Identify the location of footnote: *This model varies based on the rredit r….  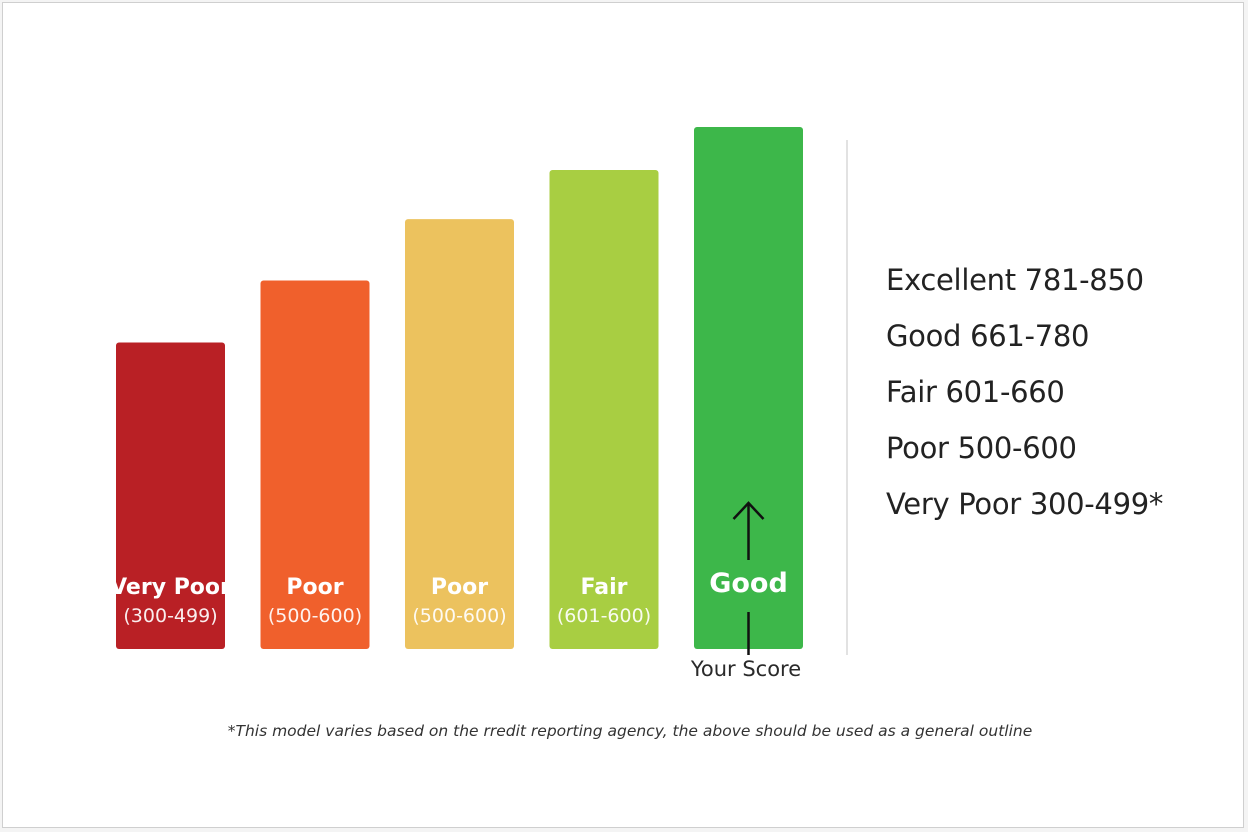
(630, 731).